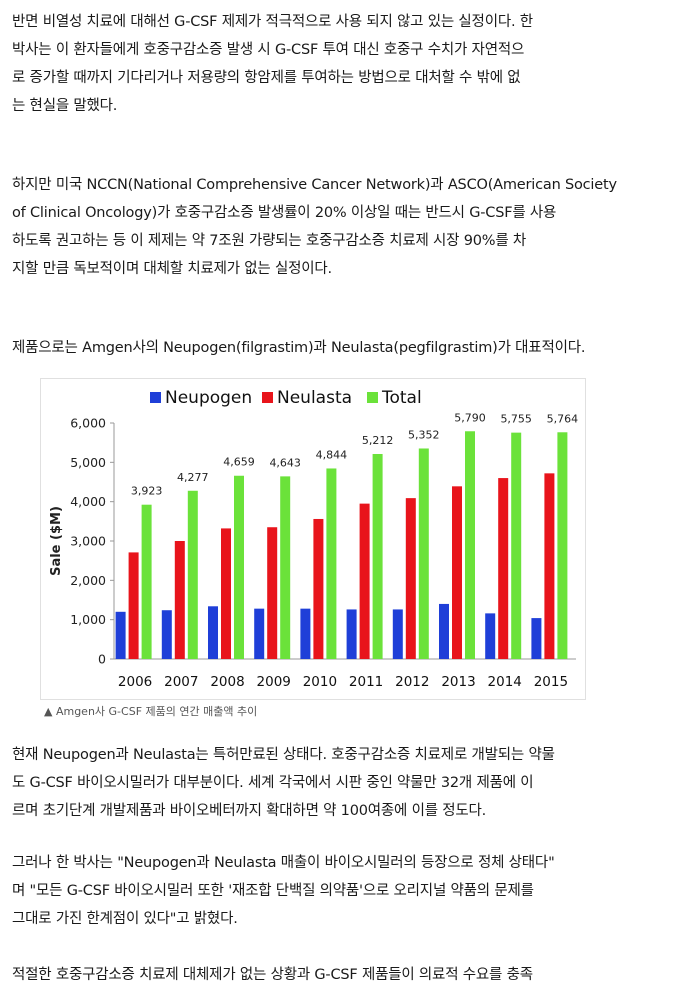 This screenshot has height=1001, width=687. What do you see at coordinates (314, 398) in the screenshot?
I see `legend-label-neulasta: Neulasta` at bounding box center [314, 398].